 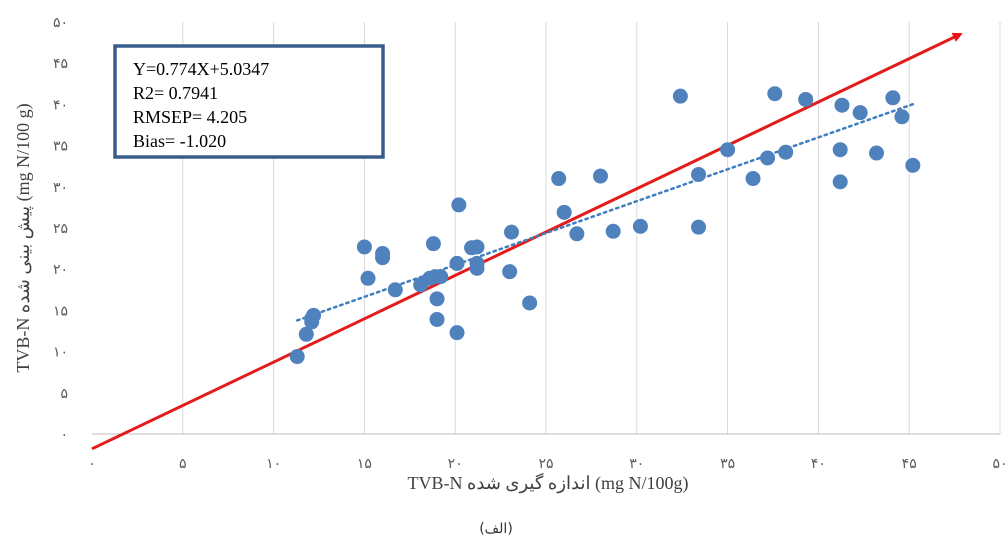 I want to click on x-tick-label: ۲۰, so click(x=455, y=464).